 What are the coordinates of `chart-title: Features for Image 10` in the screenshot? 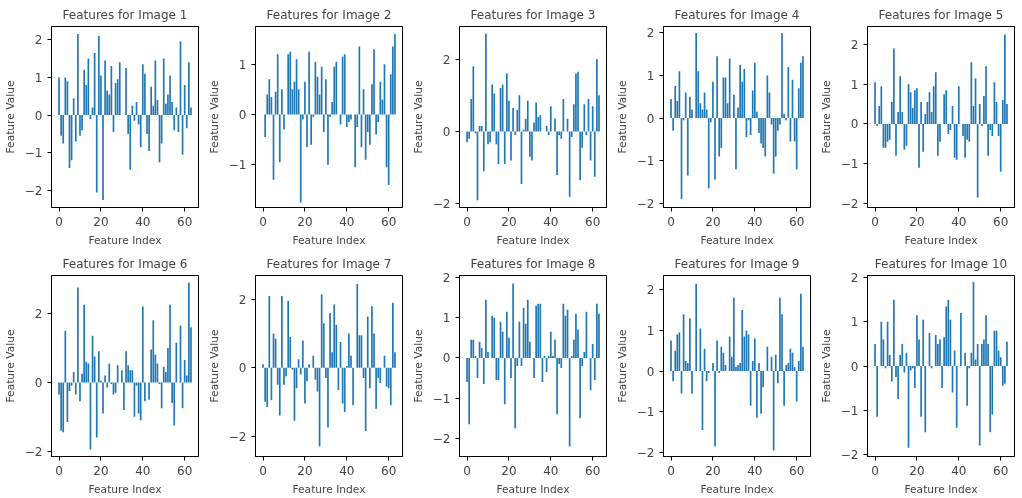 It's located at (941, 263).